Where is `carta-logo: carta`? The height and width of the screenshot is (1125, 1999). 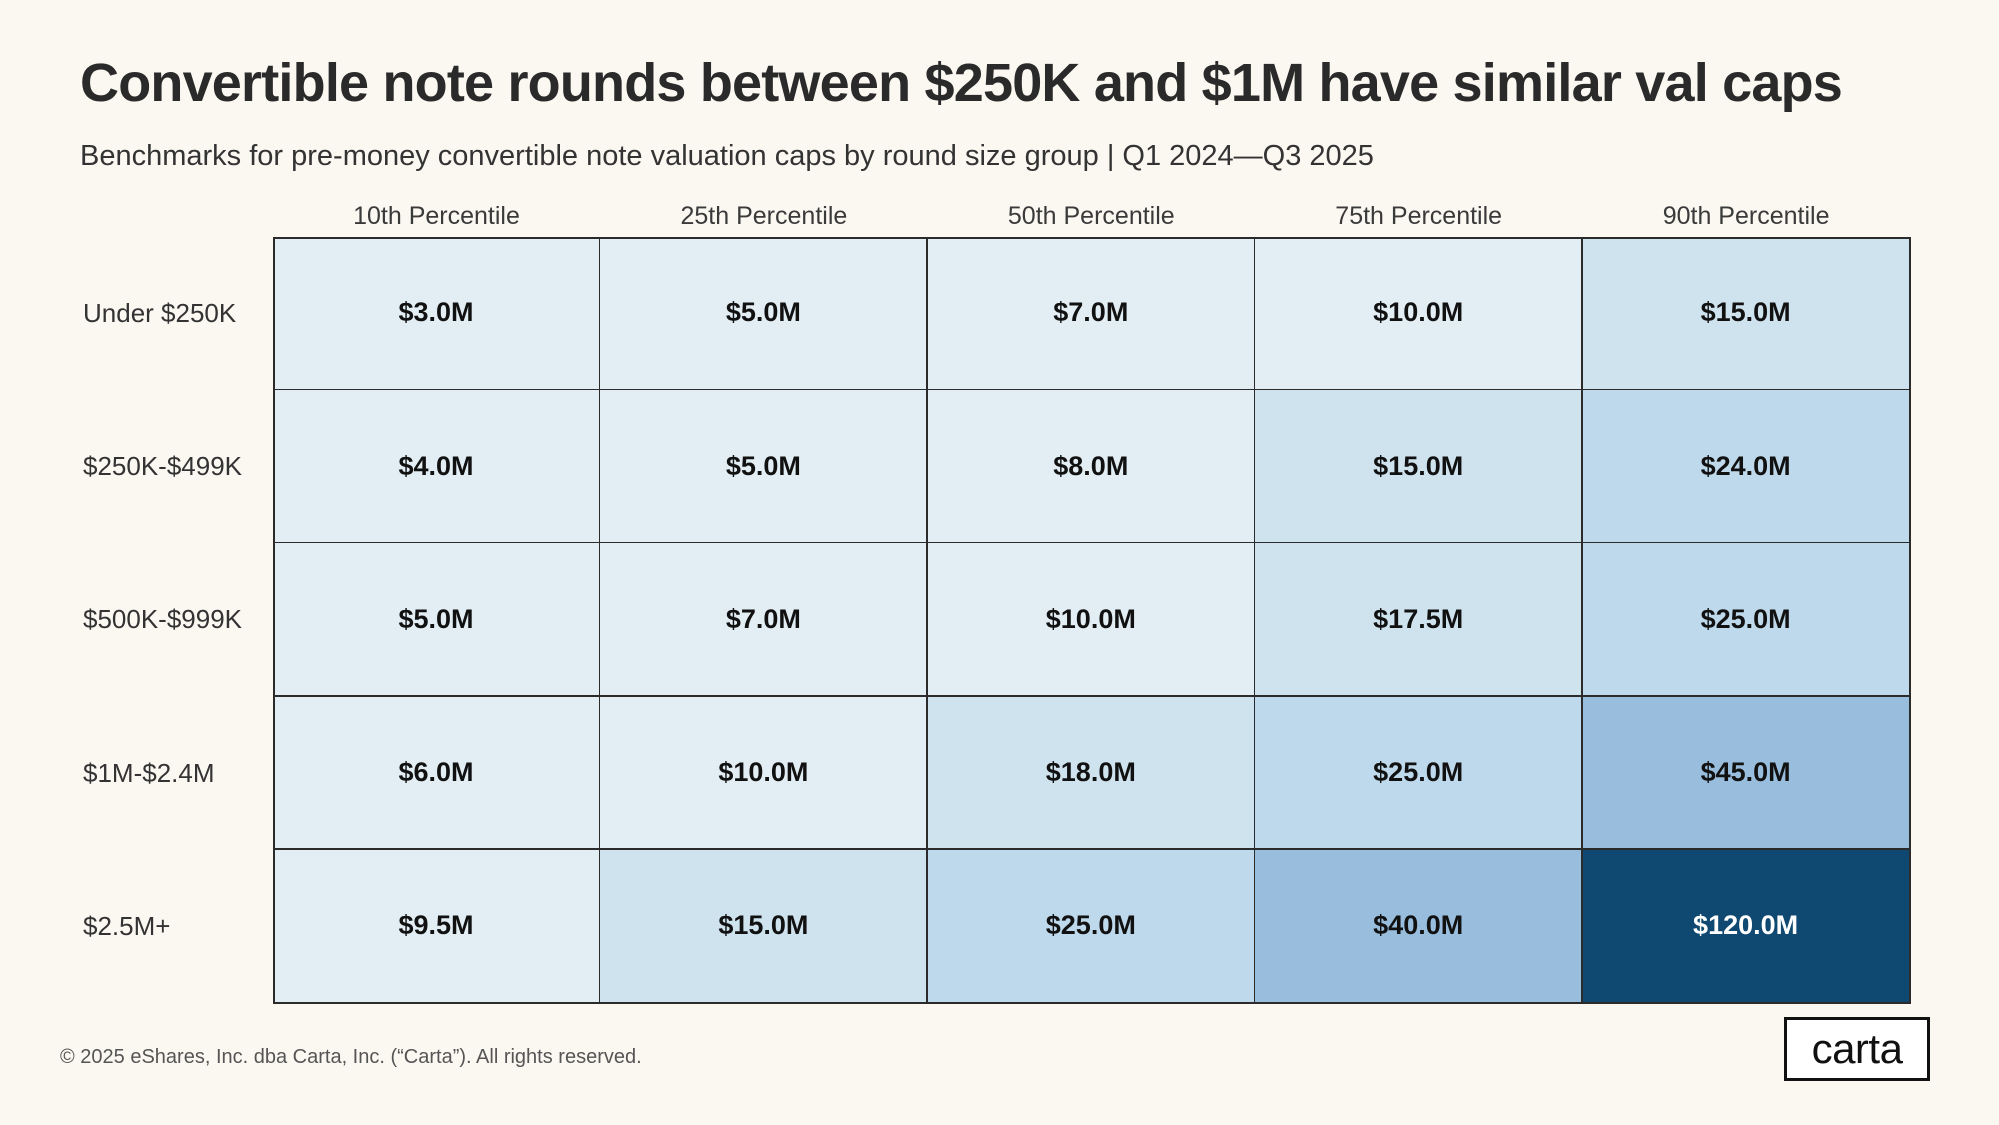
carta-logo: carta is located at coordinates (1857, 1049).